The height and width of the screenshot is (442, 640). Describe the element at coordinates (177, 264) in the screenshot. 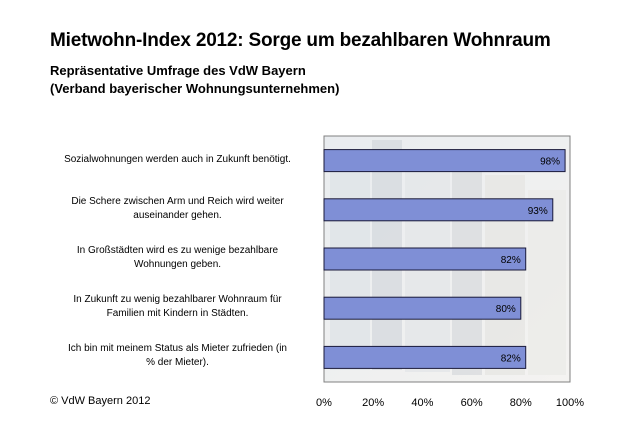

I see `category-label-line: Wohnungen geben.` at that location.